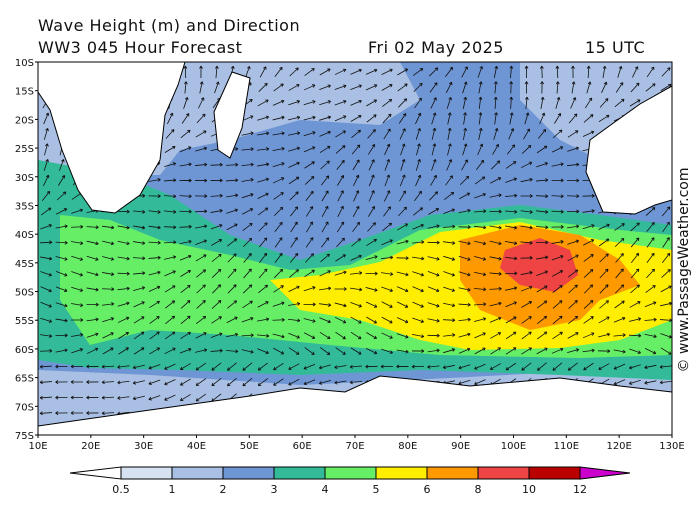 The height and width of the screenshot is (525, 700). I want to click on australia, so click(628, 150).